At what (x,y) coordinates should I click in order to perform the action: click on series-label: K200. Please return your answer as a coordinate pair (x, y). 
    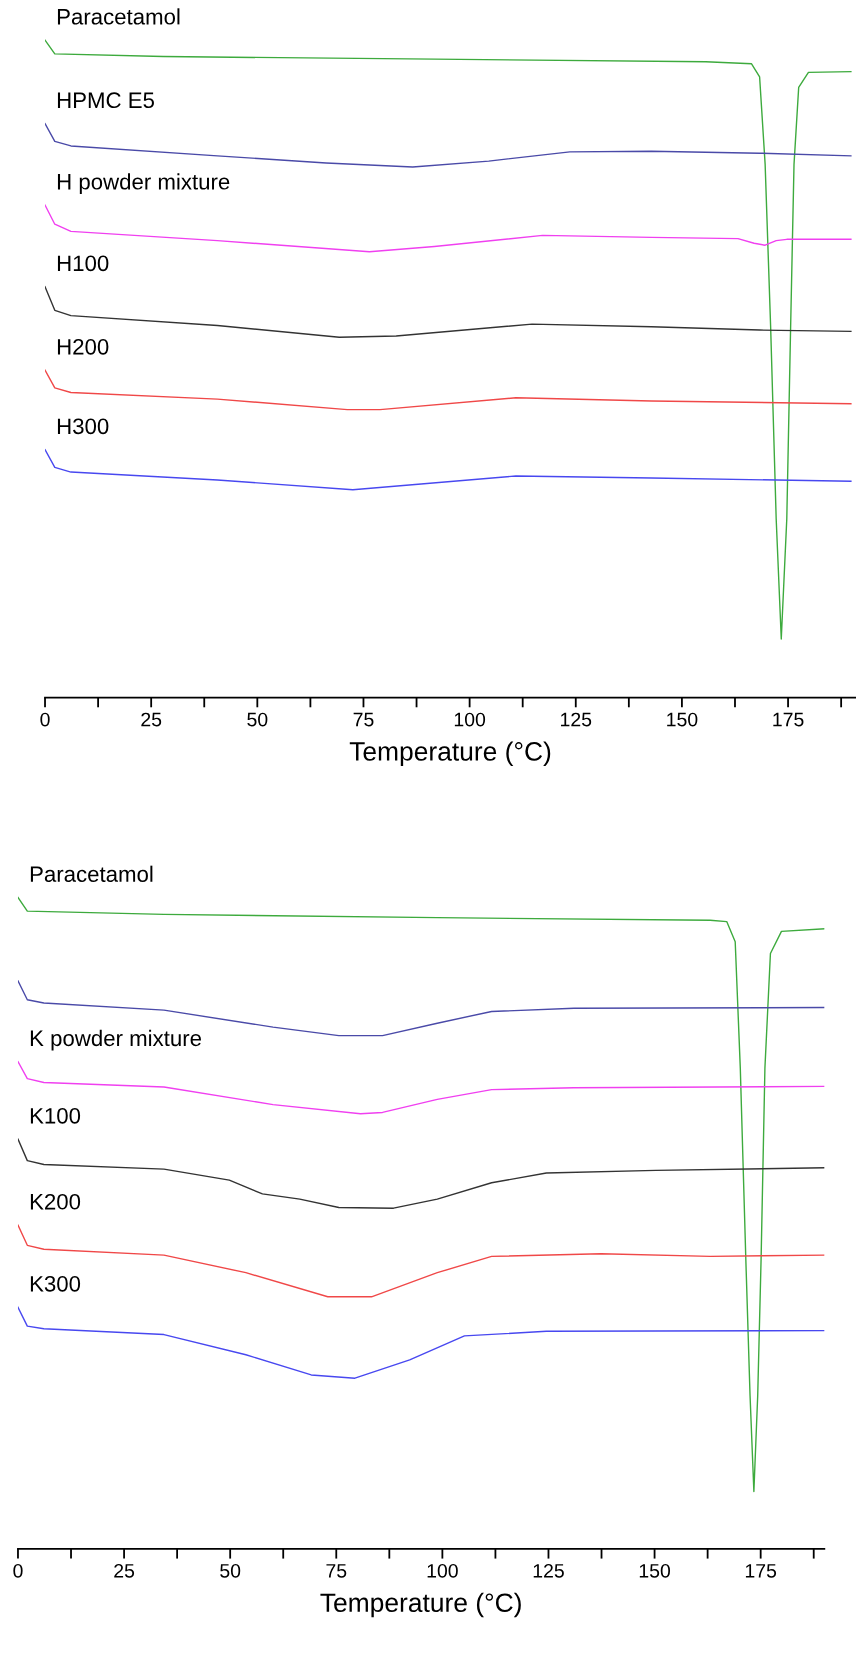
    Looking at the image, I should click on (55, 1201).